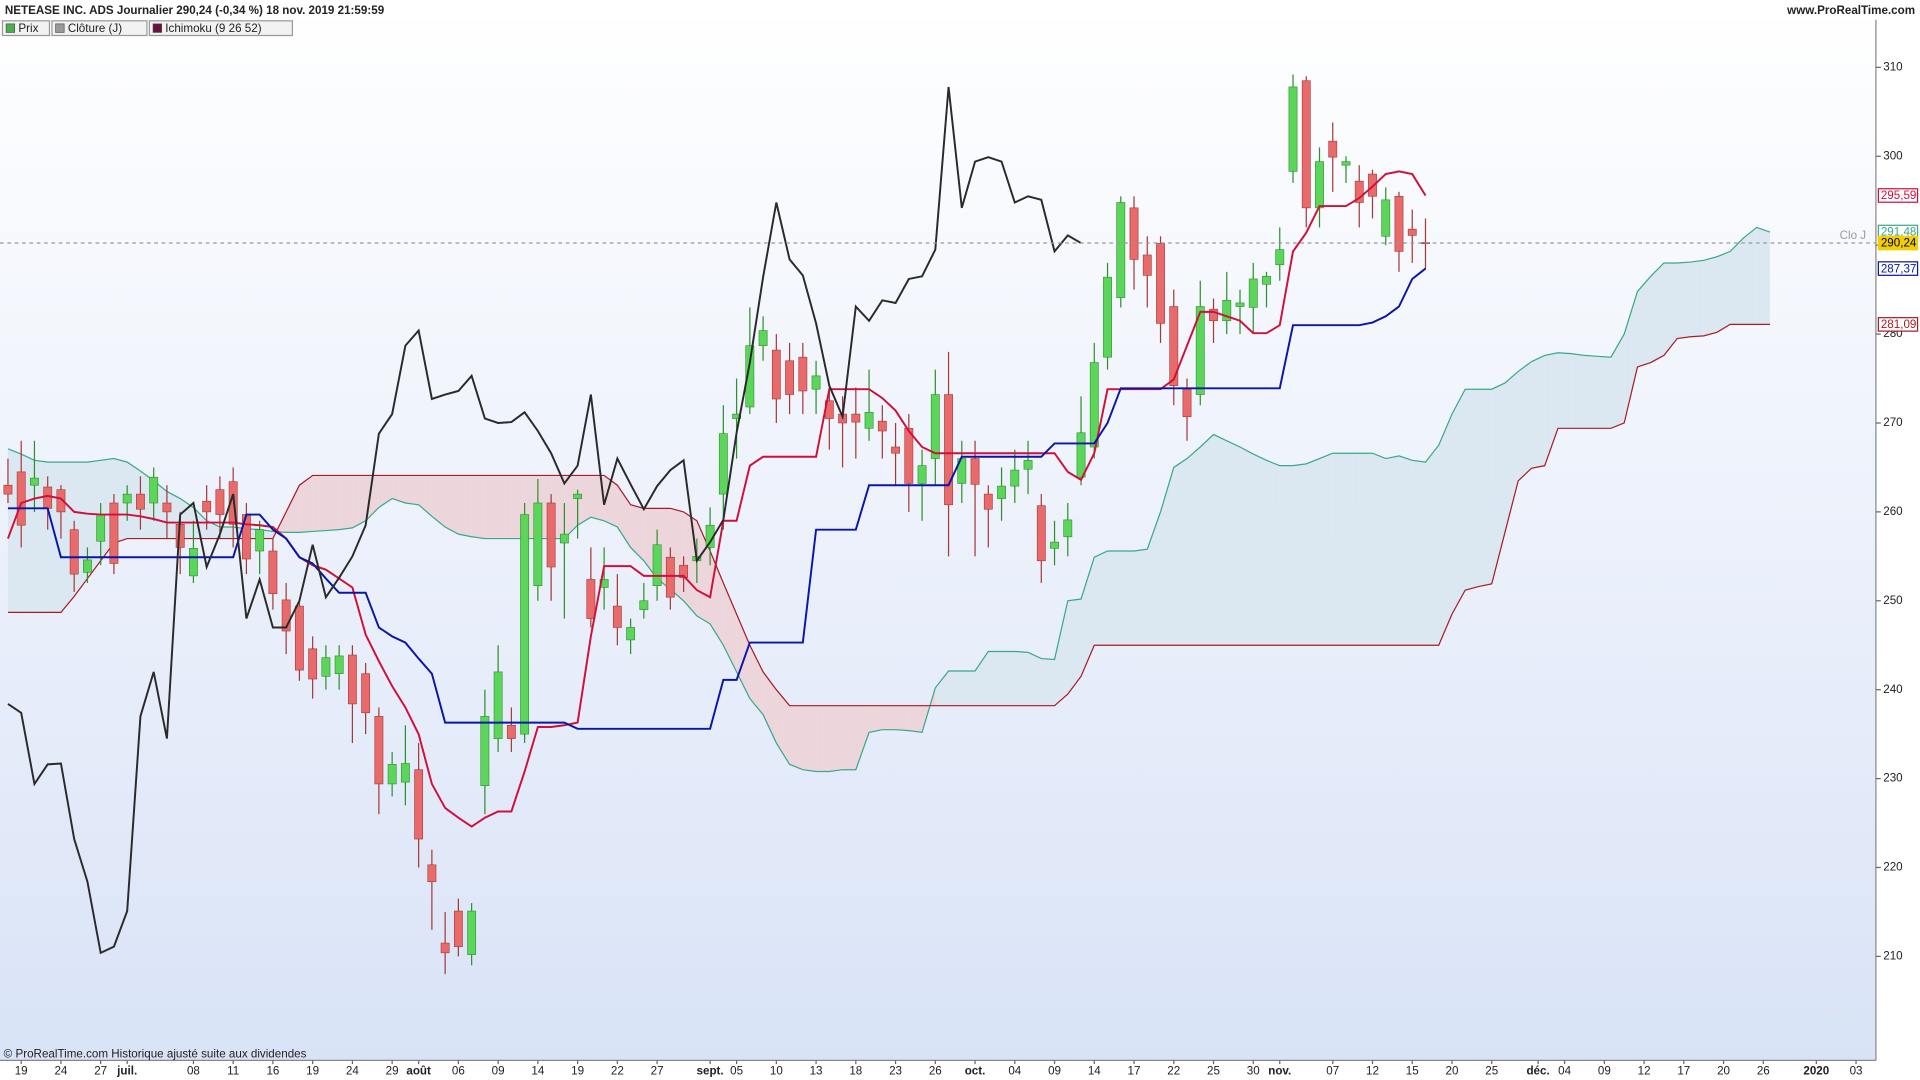  Describe the element at coordinates (1279, 1071) in the screenshot. I see `x-tick-label: nov.` at that location.